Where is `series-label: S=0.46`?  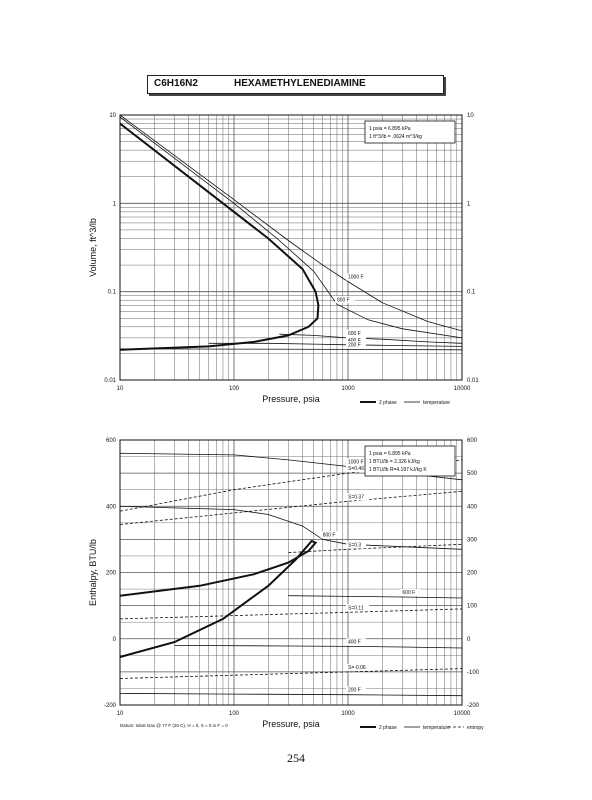
series-label: S=0.46 is located at coordinates (356, 469).